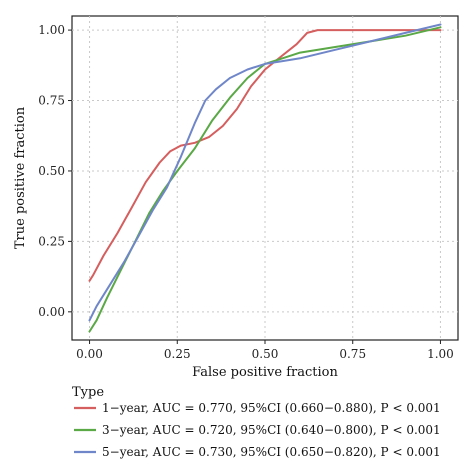 This screenshot has width=474, height=476. What do you see at coordinates (265, 372) in the screenshot?
I see `x-axis-title: False positive fraction` at bounding box center [265, 372].